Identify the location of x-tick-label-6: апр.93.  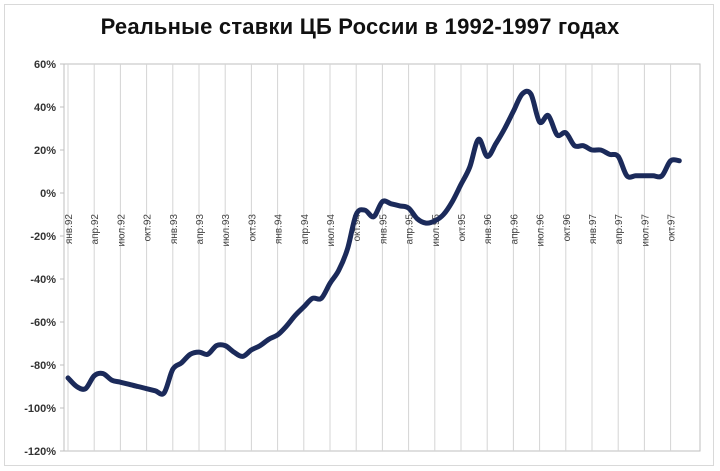
(200, 229).